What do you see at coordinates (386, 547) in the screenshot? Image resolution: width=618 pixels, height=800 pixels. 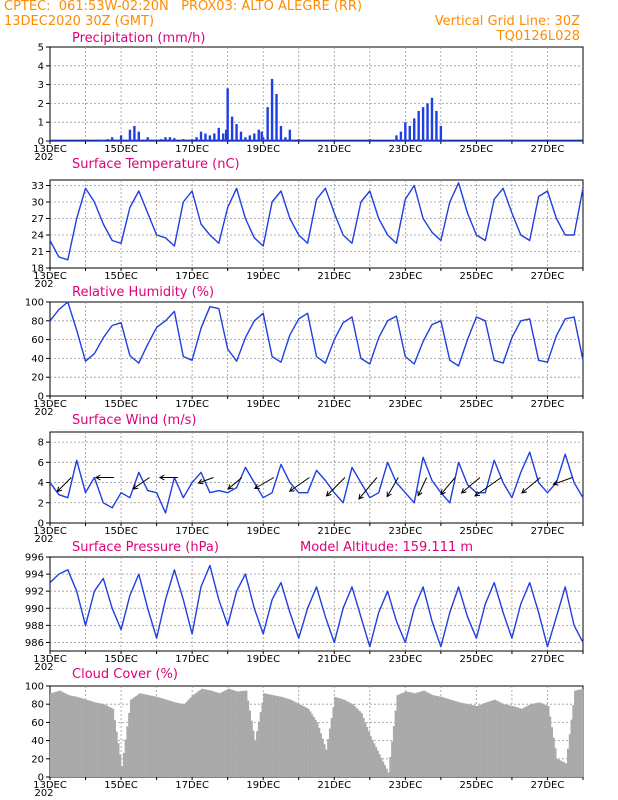 I see `panel-annotation: Model Altitude: 159.111 m` at bounding box center [386, 547].